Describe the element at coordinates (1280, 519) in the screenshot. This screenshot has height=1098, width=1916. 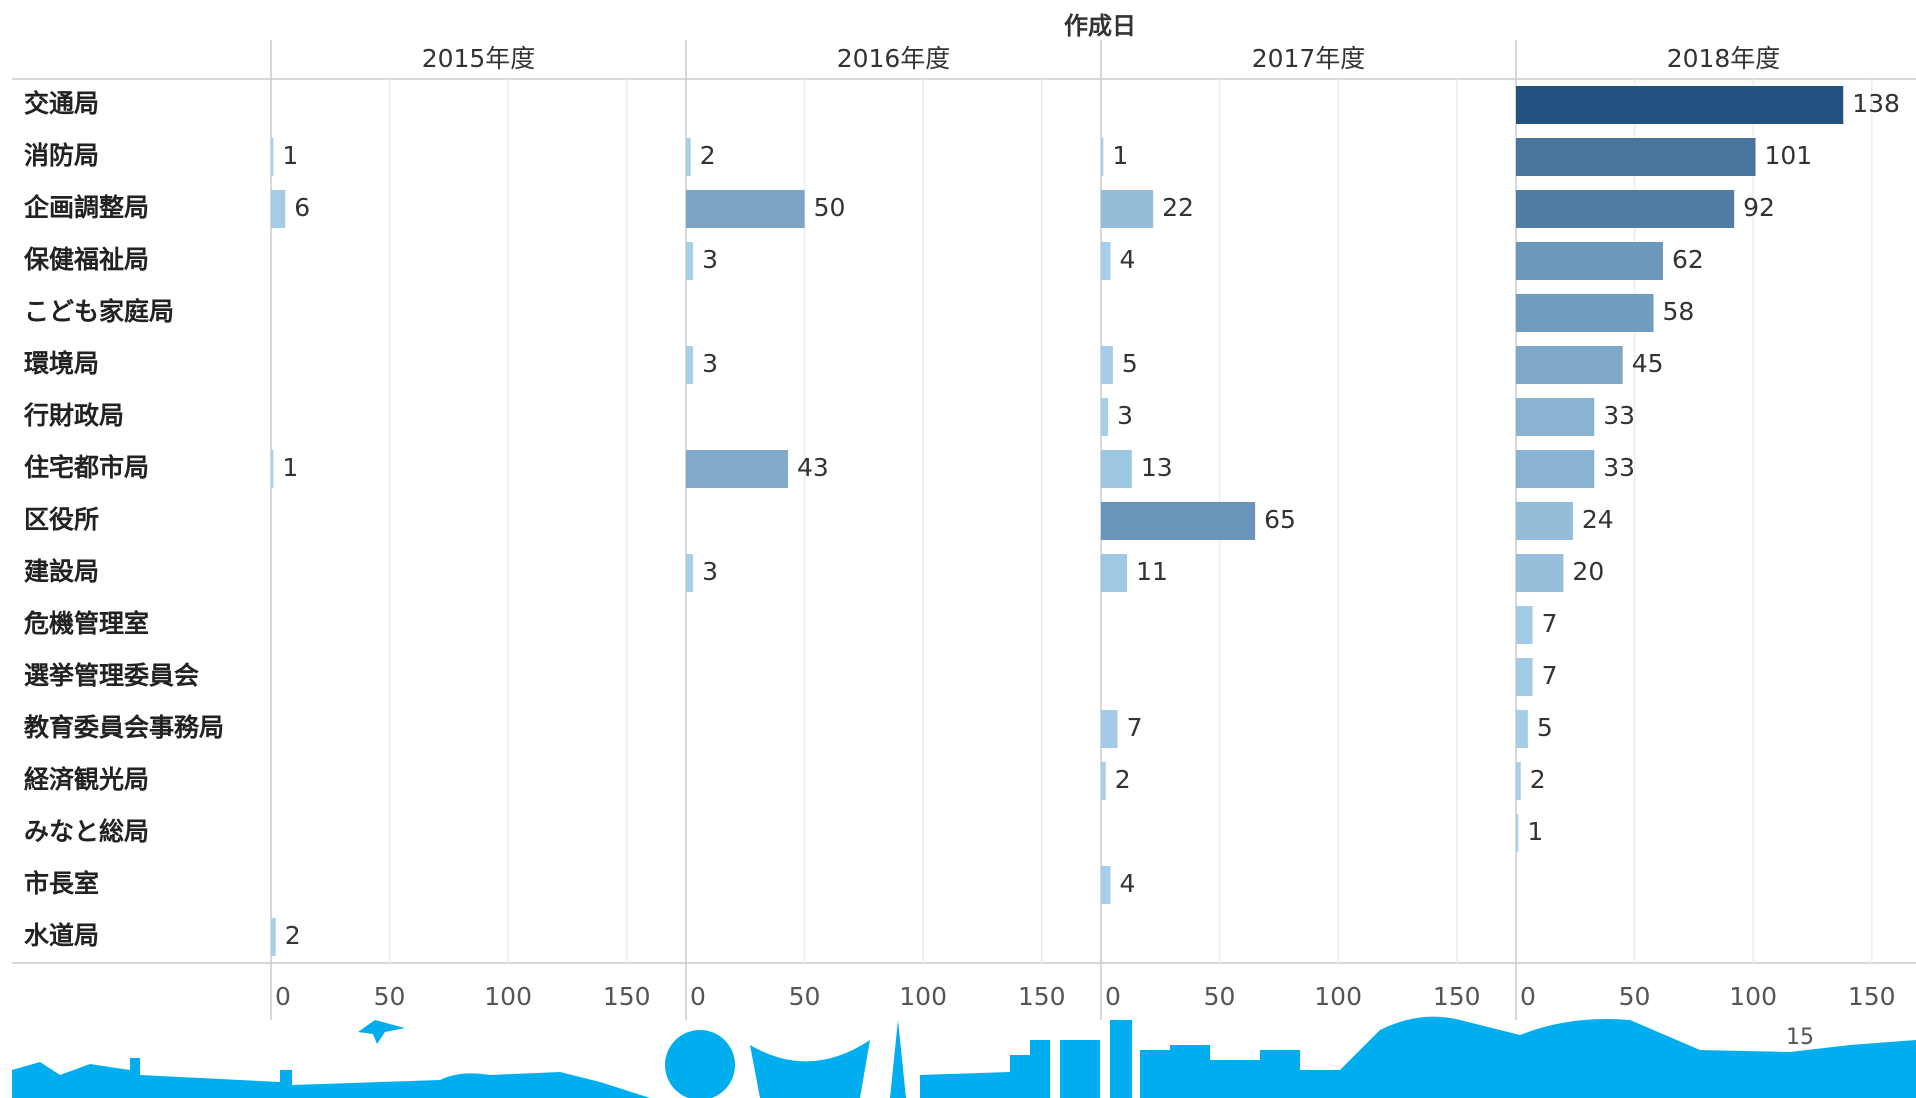
I see `value-label: 65` at that location.